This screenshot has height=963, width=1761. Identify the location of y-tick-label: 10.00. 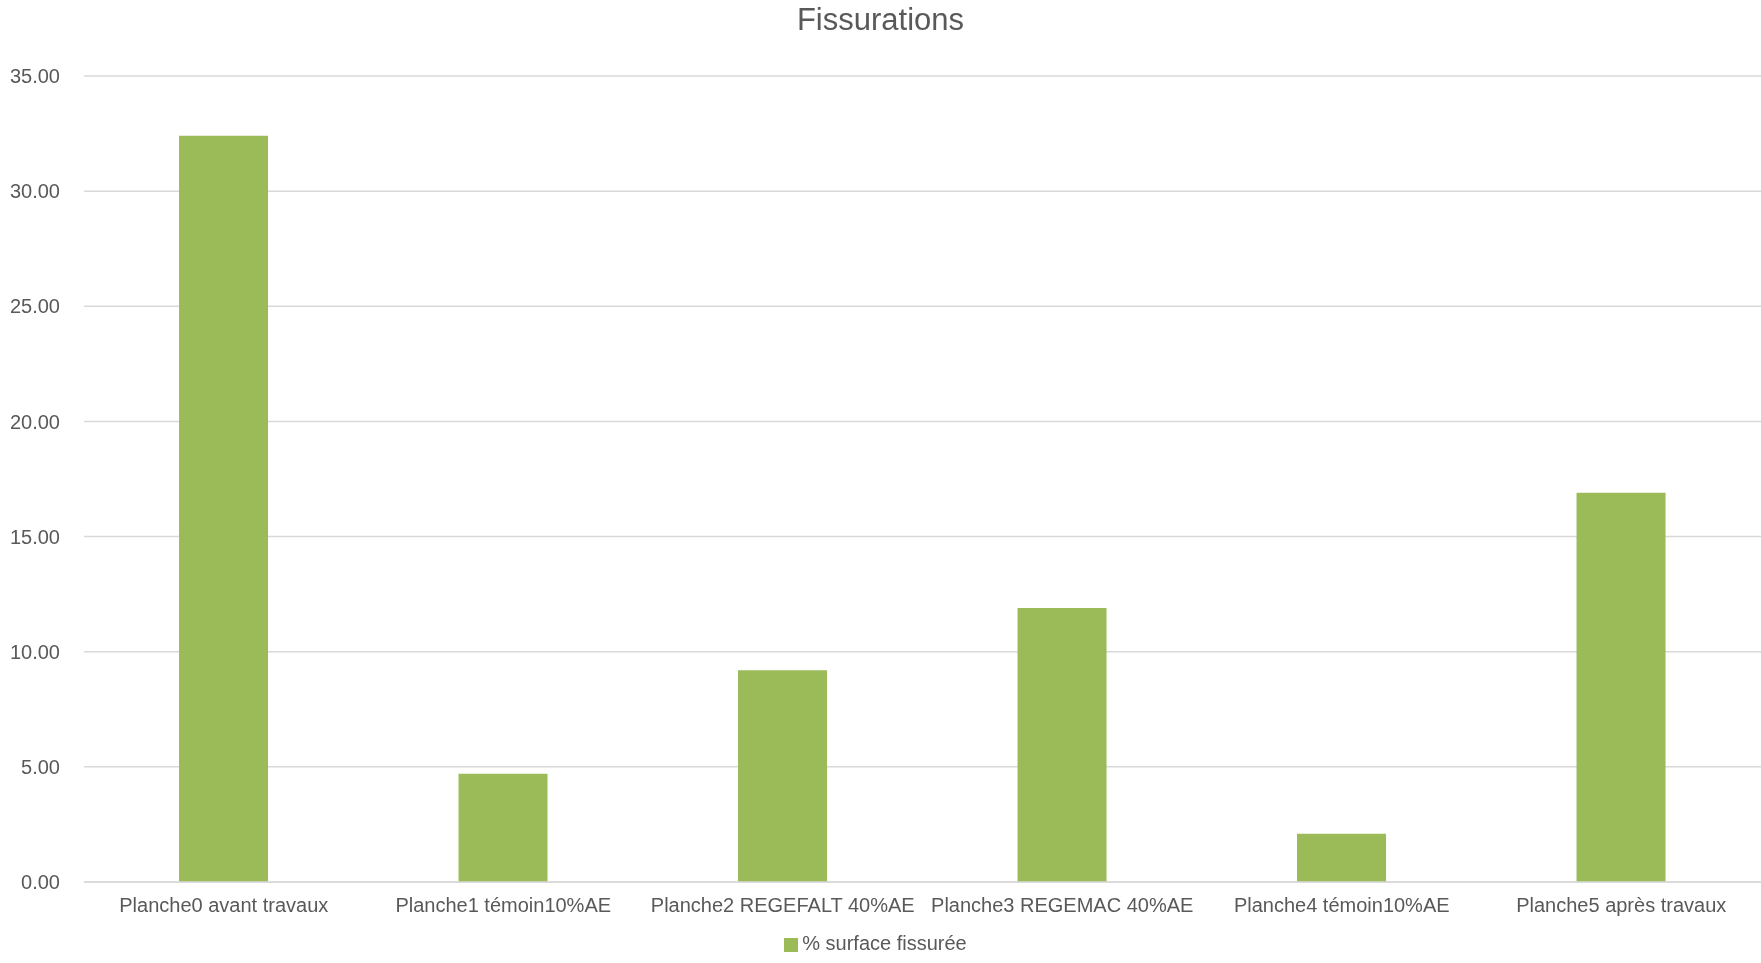
(34, 651).